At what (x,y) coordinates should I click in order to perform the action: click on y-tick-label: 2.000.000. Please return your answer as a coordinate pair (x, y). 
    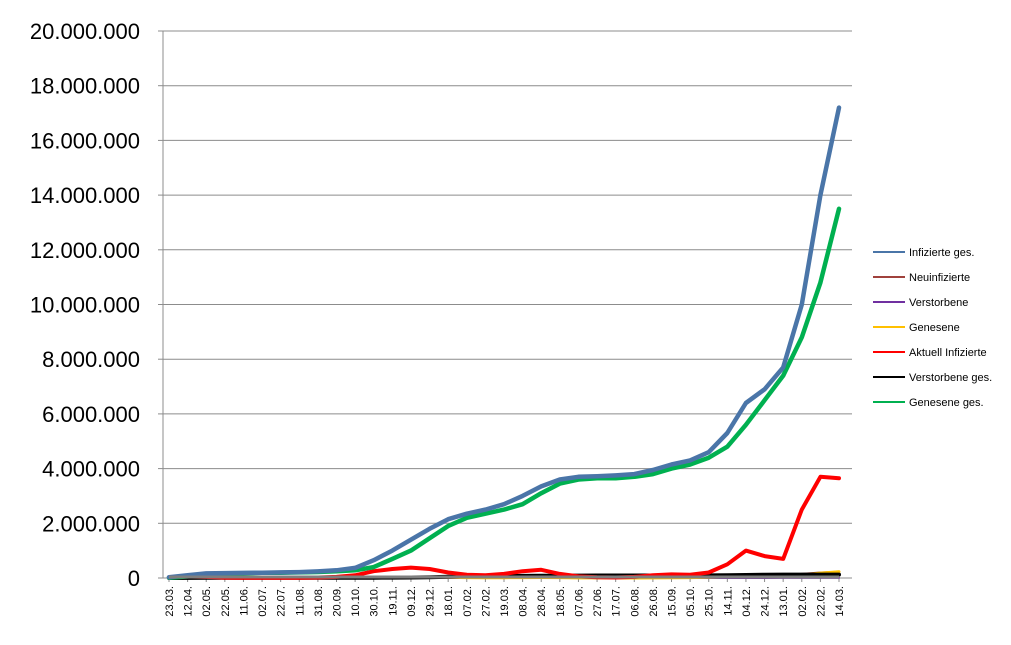
    Looking at the image, I should click on (91, 523).